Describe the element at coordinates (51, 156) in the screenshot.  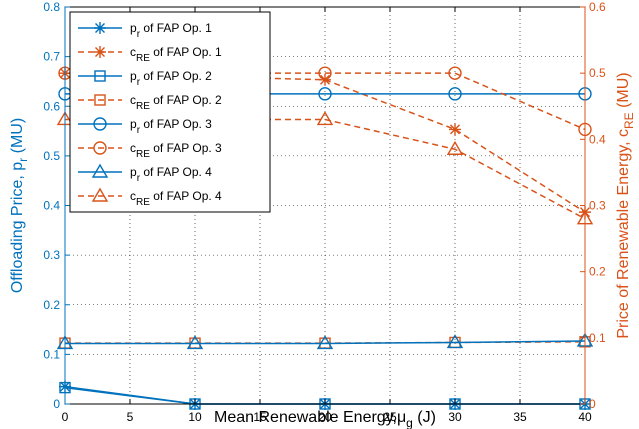
I see `left-tick-label: 0.5` at that location.